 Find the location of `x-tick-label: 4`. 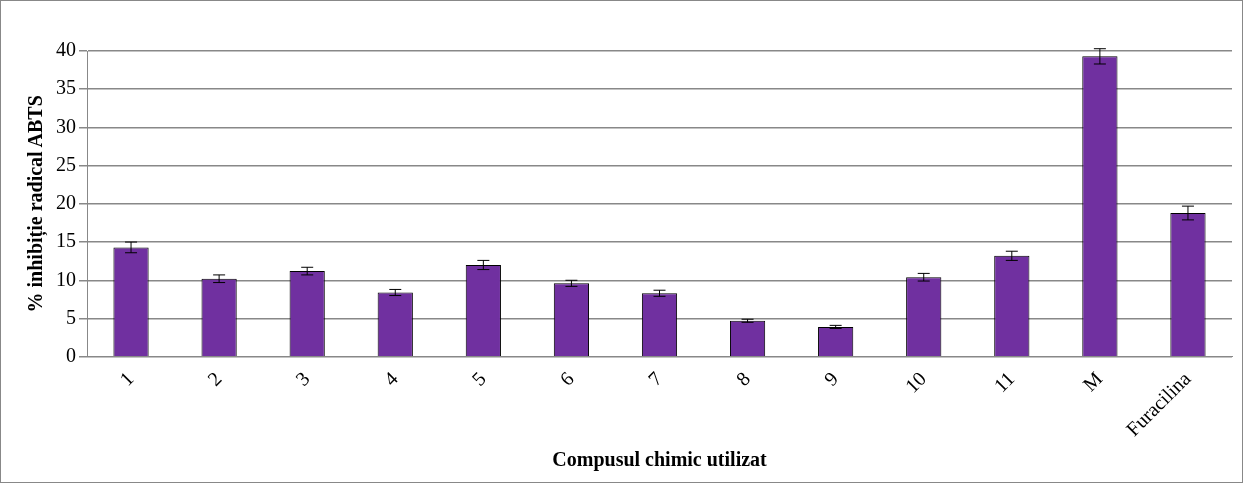

x-tick-label: 4 is located at coordinates (390, 378).